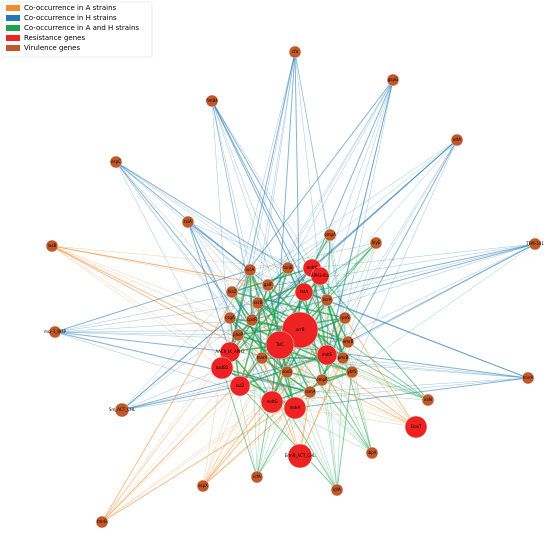  Describe the element at coordinates (116, 161) in the screenshot. I see `node-label: espC` at that location.